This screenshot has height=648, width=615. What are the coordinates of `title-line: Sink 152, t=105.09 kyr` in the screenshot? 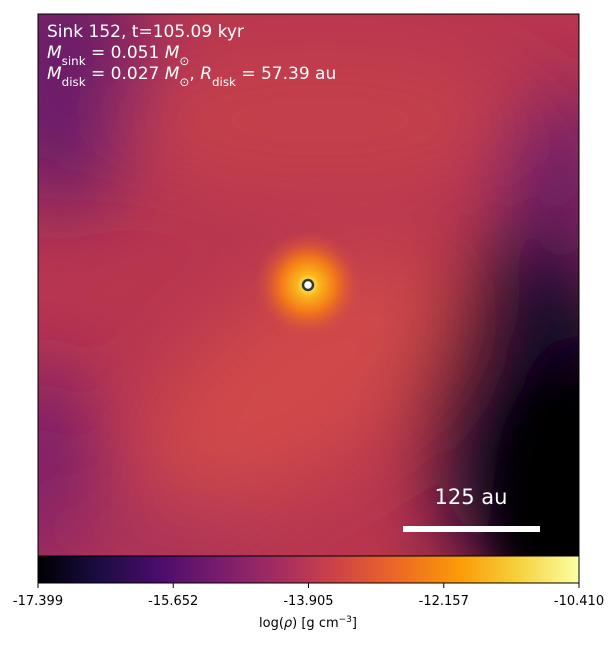 It's located at (145, 32).